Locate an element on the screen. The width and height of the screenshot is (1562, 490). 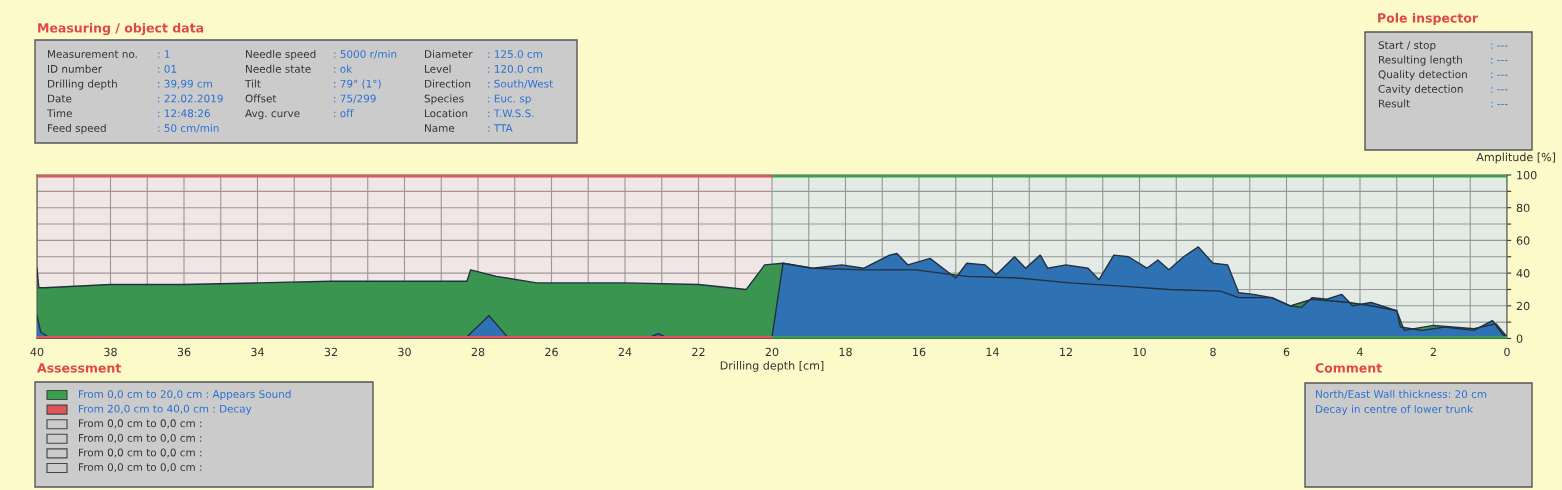
text: : 50 cm/min is located at coordinates (188, 128).